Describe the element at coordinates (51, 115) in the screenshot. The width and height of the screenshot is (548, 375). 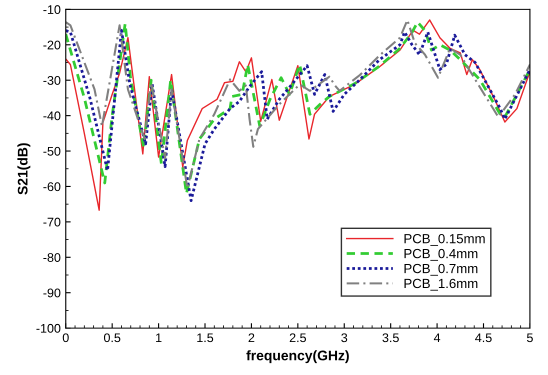
I see `y-tick-label: -40` at that location.